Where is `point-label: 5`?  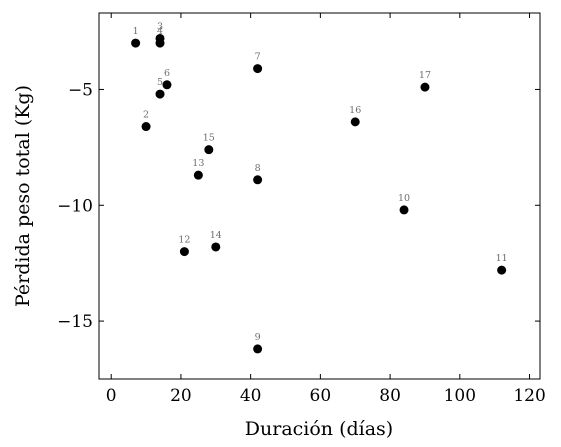 point-label: 5 is located at coordinates (160, 82).